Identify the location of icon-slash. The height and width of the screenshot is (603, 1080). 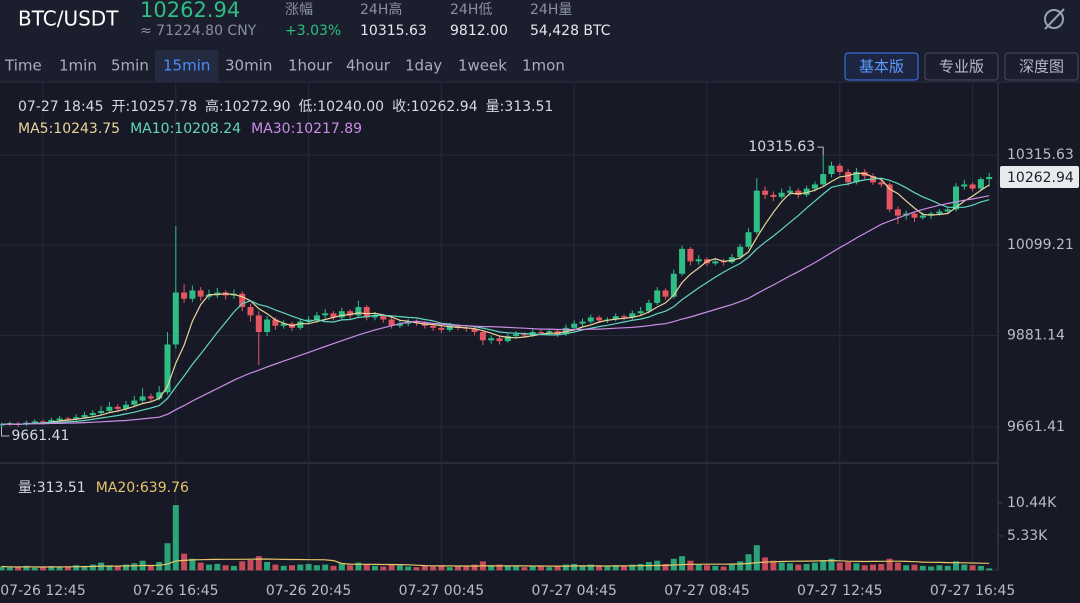
(1054, 19).